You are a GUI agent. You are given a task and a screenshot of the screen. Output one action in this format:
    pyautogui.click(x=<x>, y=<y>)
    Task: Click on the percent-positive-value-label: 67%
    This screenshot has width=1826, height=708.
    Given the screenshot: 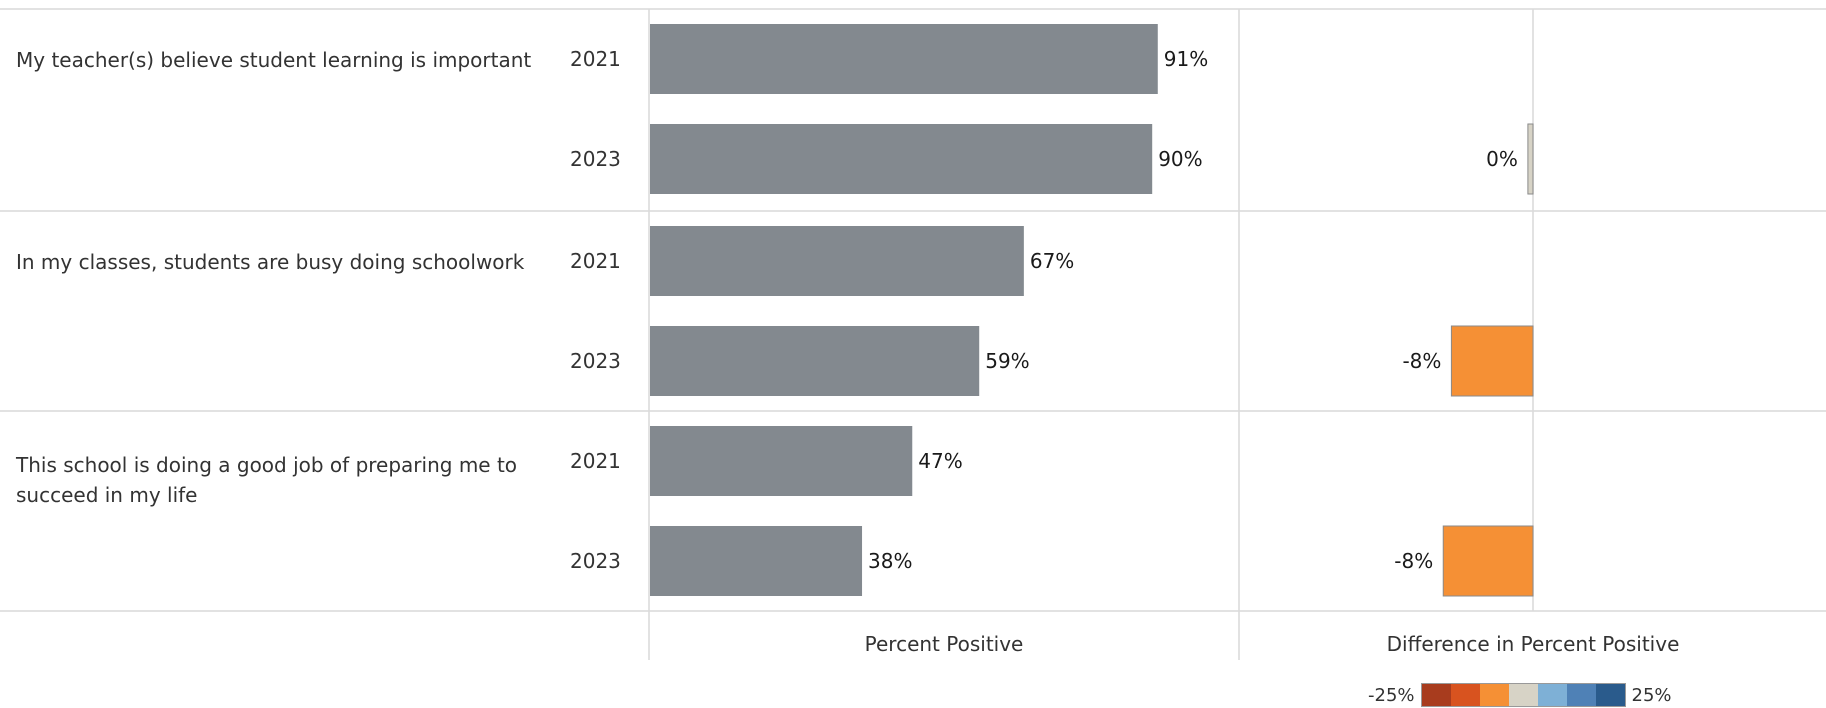 What is the action you would take?
    pyautogui.click(x=1052, y=261)
    